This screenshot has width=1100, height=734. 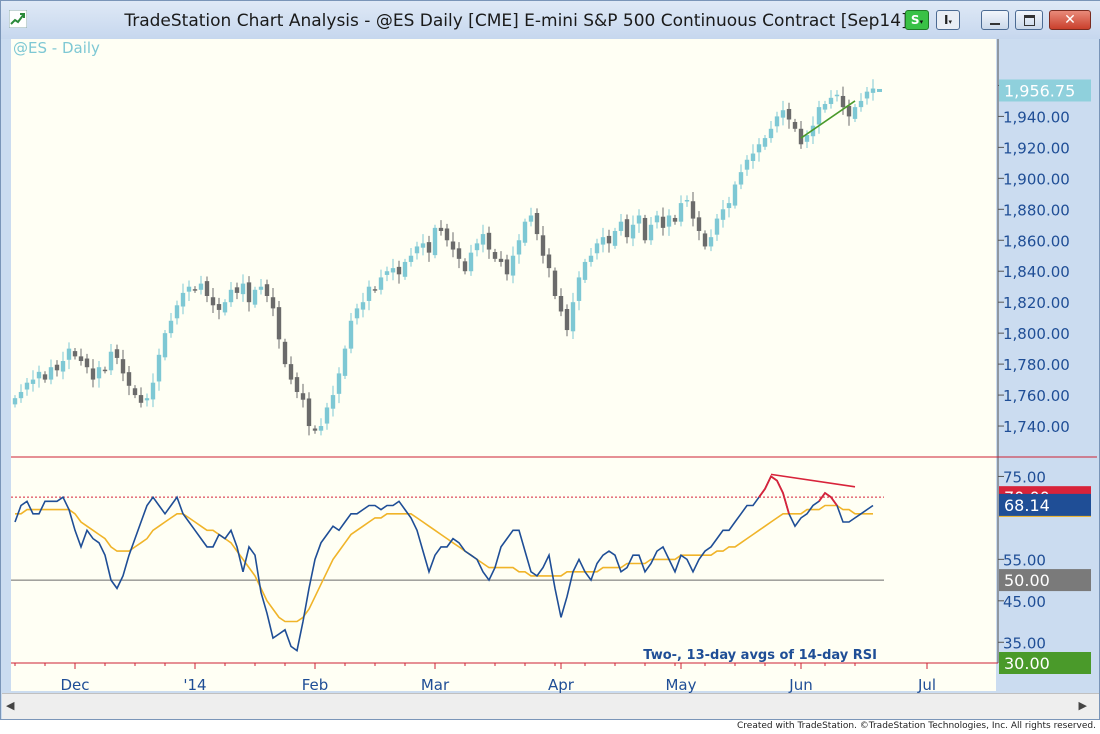 I want to click on close-button: ✕, so click(x=1070, y=20).